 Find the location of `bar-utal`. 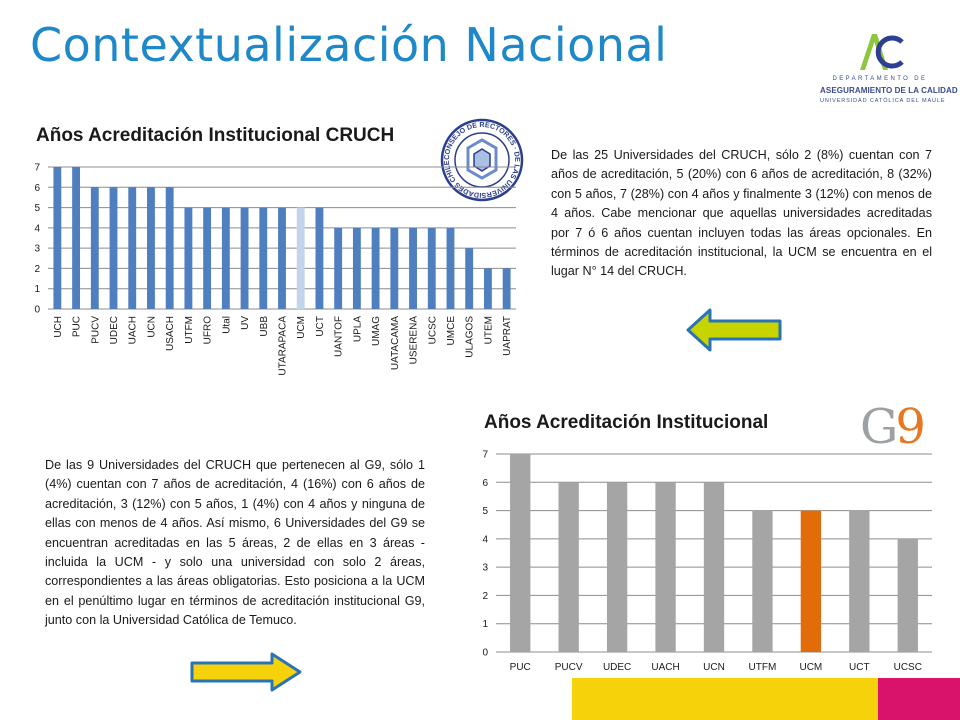

bar-utal is located at coordinates (225, 258).